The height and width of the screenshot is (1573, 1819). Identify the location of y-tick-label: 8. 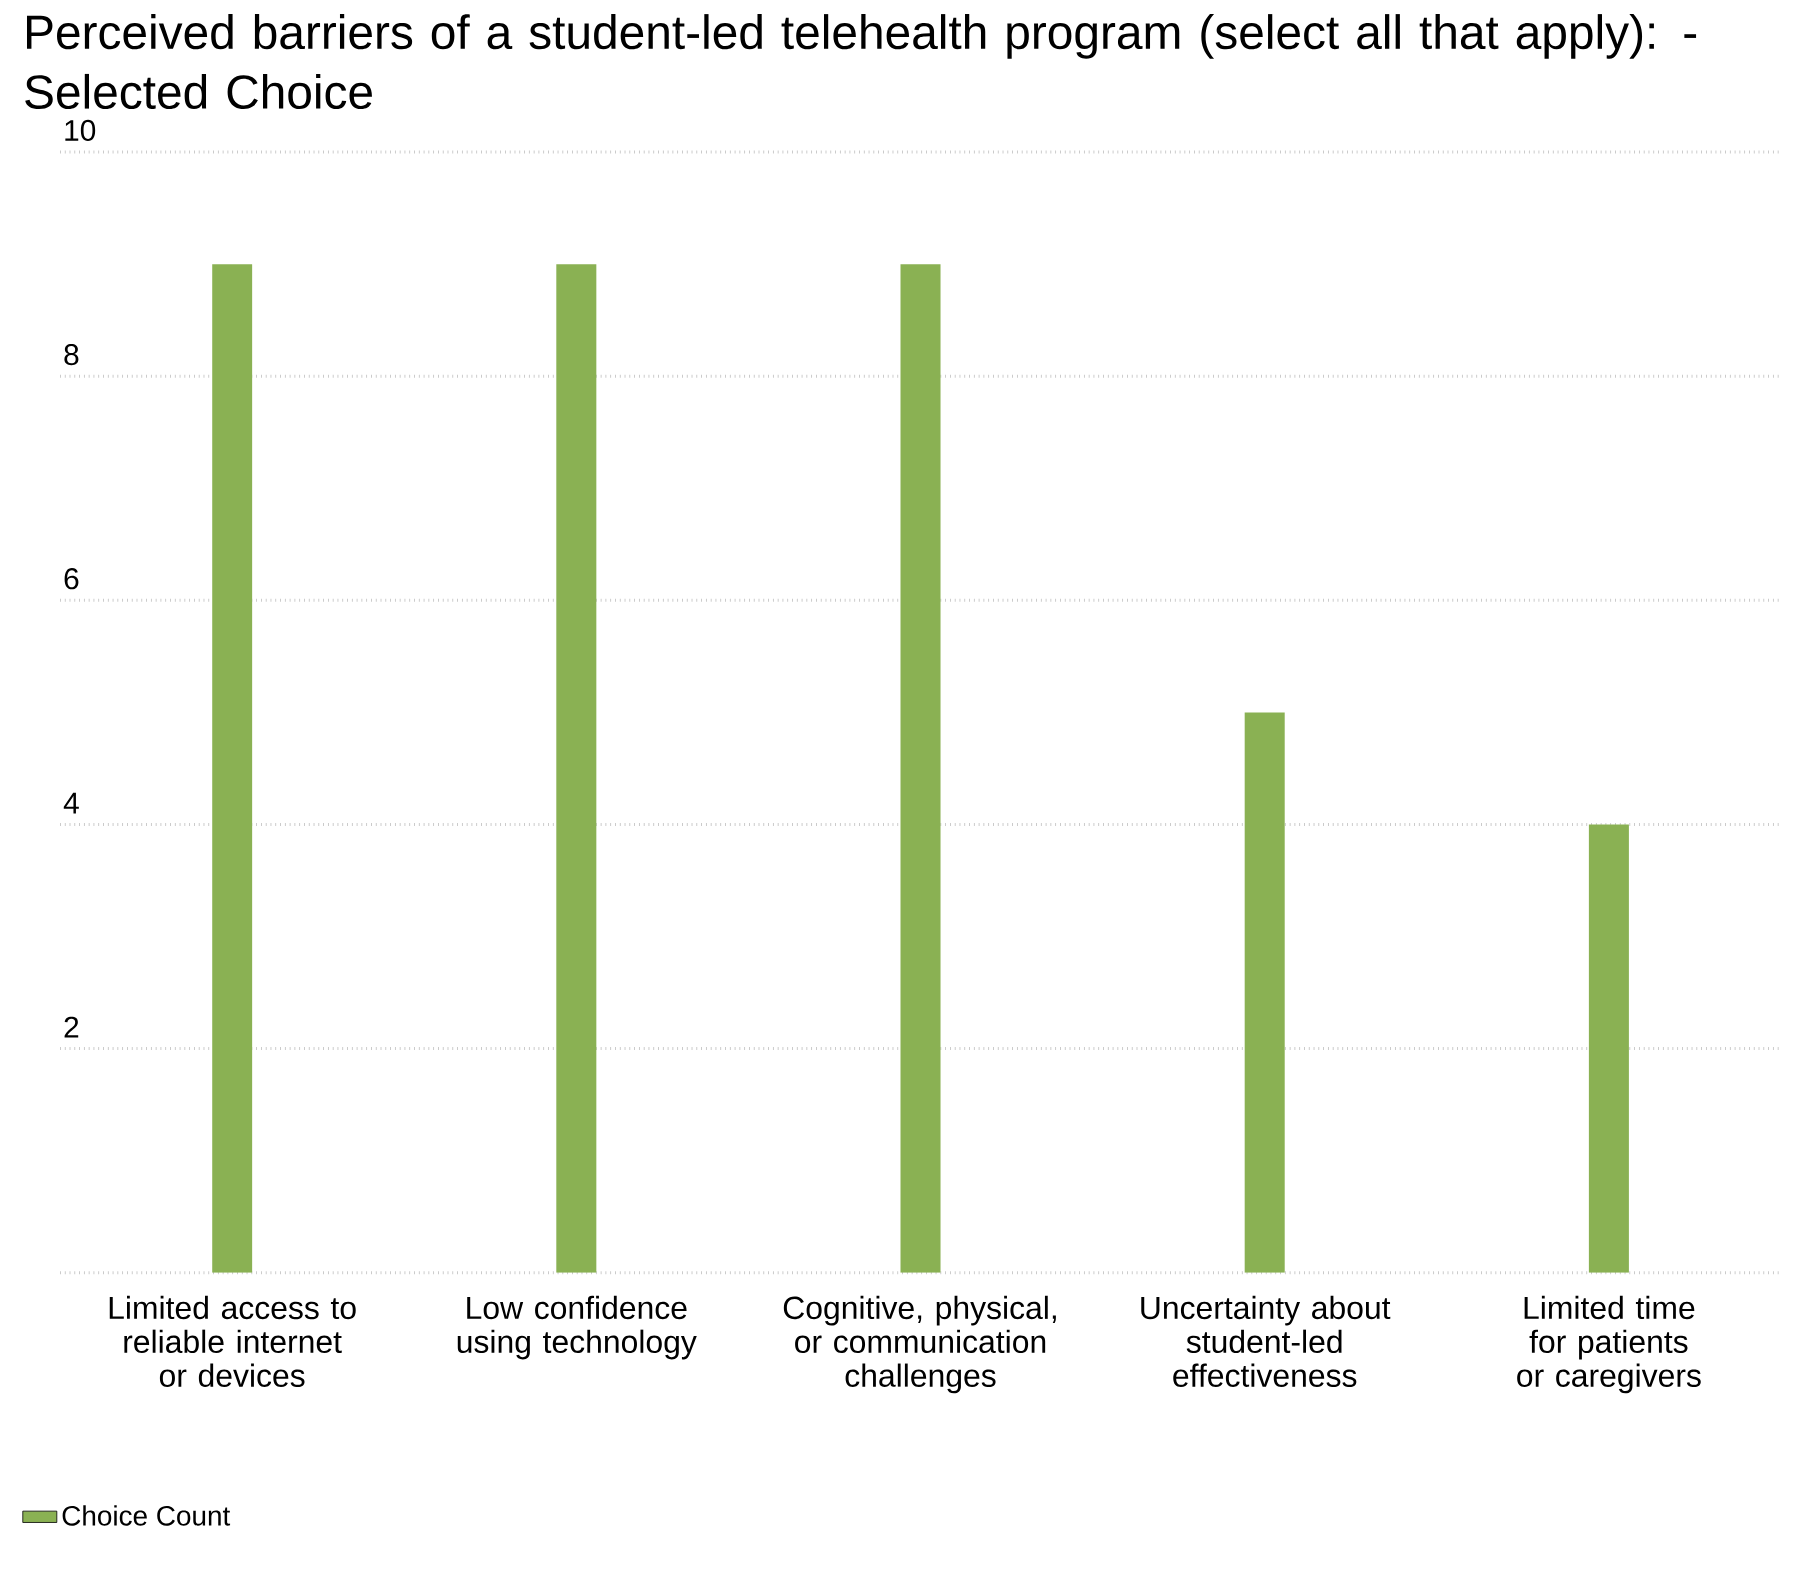
(71, 355).